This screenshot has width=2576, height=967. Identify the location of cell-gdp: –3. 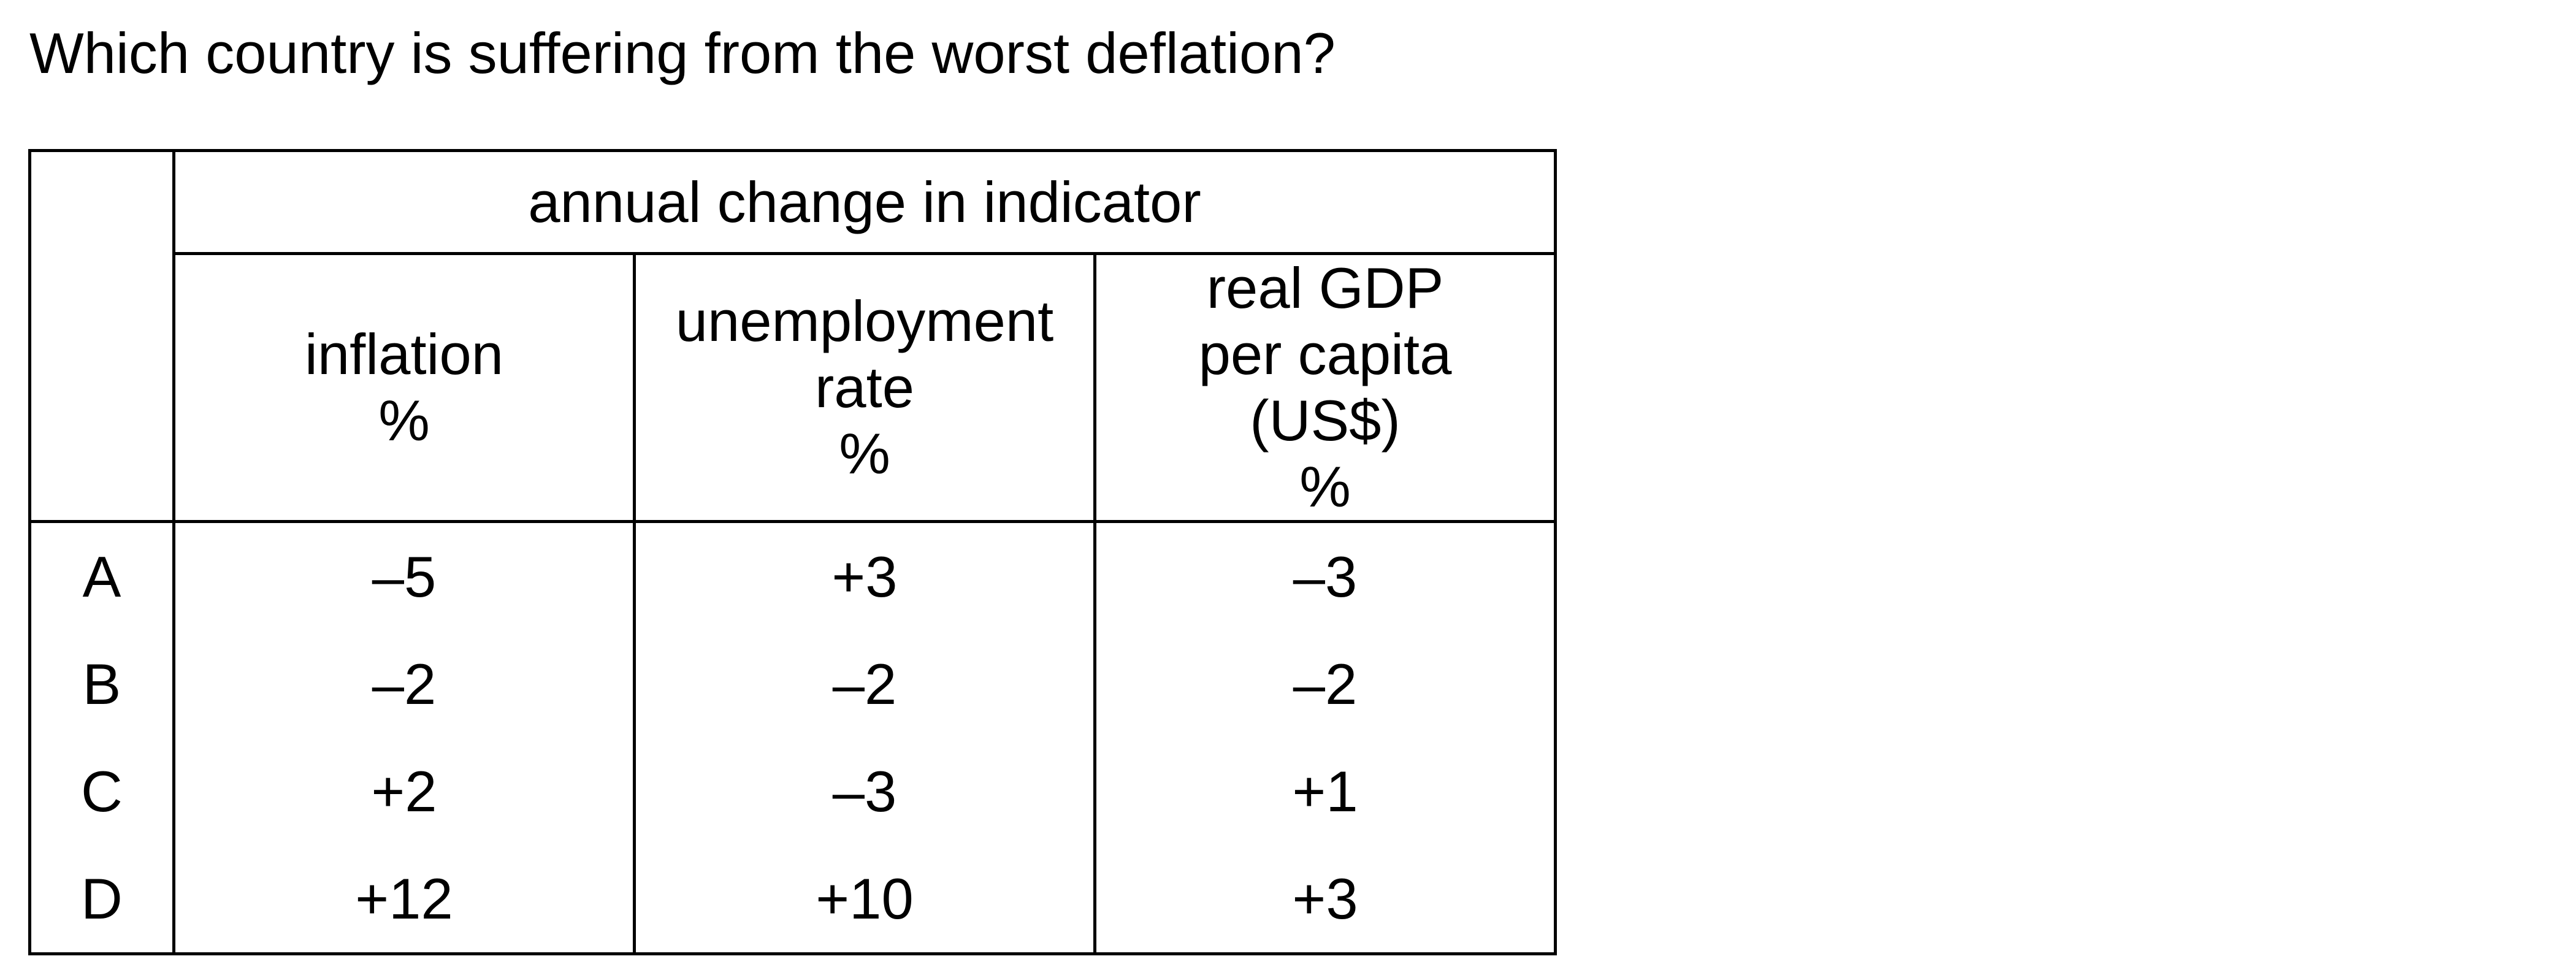
(1325, 575).